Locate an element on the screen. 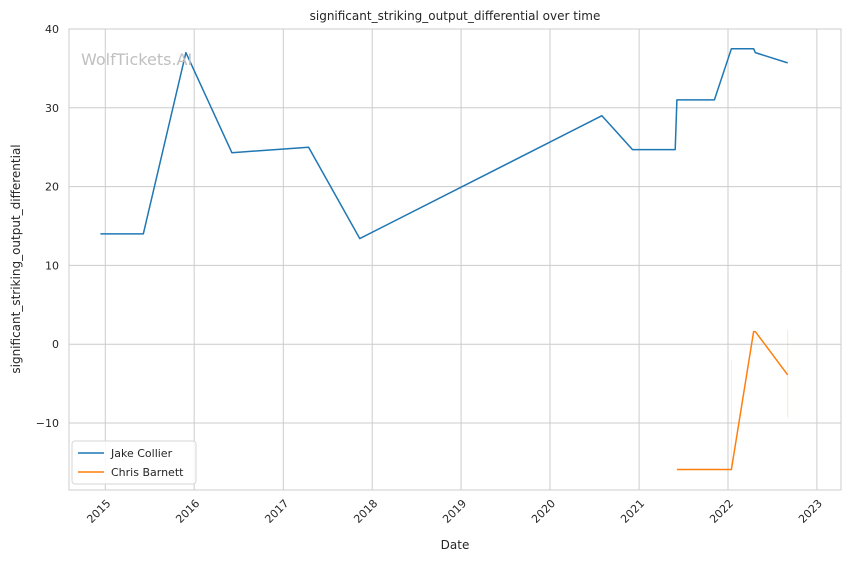 This screenshot has height=561, width=859. x-tick-label: 2020 is located at coordinates (543, 511).